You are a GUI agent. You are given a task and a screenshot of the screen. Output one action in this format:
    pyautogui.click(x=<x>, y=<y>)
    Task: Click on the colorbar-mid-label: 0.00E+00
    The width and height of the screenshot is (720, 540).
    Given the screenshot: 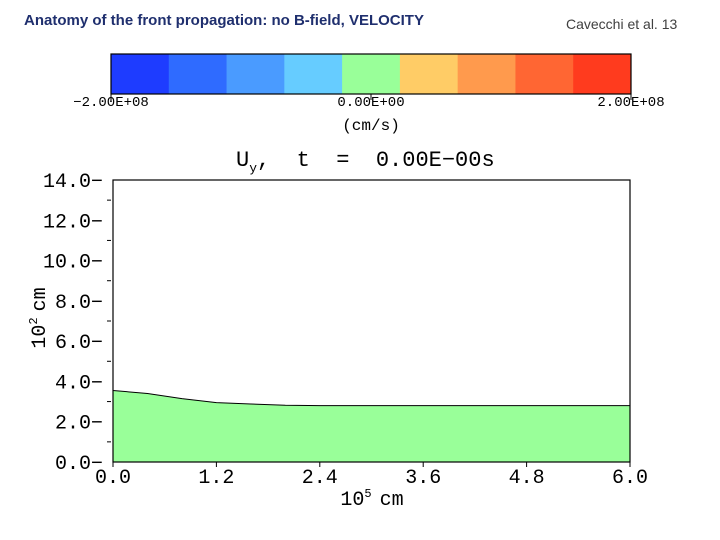 What is the action you would take?
    pyautogui.click(x=370, y=103)
    